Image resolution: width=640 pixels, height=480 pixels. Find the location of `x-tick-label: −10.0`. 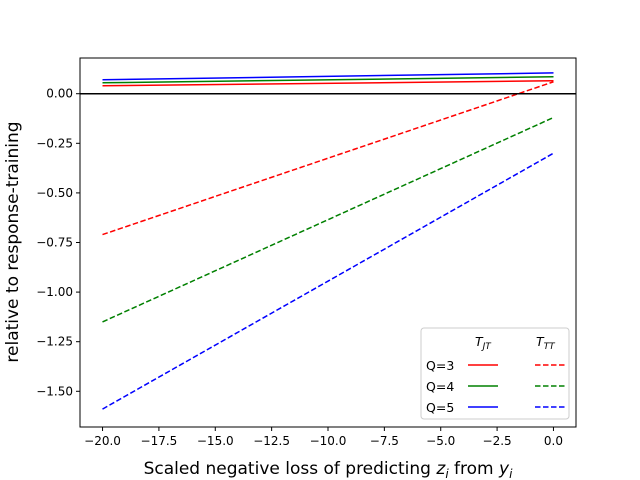

x-tick-label: −10.0 is located at coordinates (328, 441).